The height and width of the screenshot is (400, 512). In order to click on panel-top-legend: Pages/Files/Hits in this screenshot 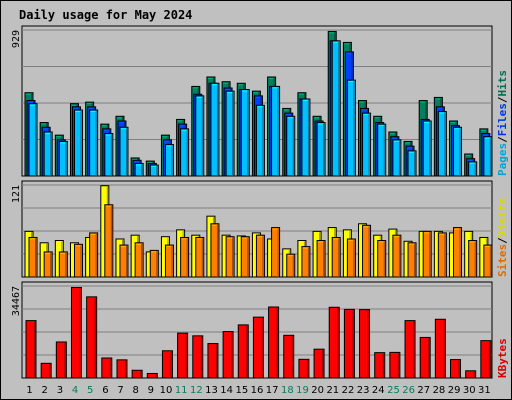, I will do `click(502, 123)`.